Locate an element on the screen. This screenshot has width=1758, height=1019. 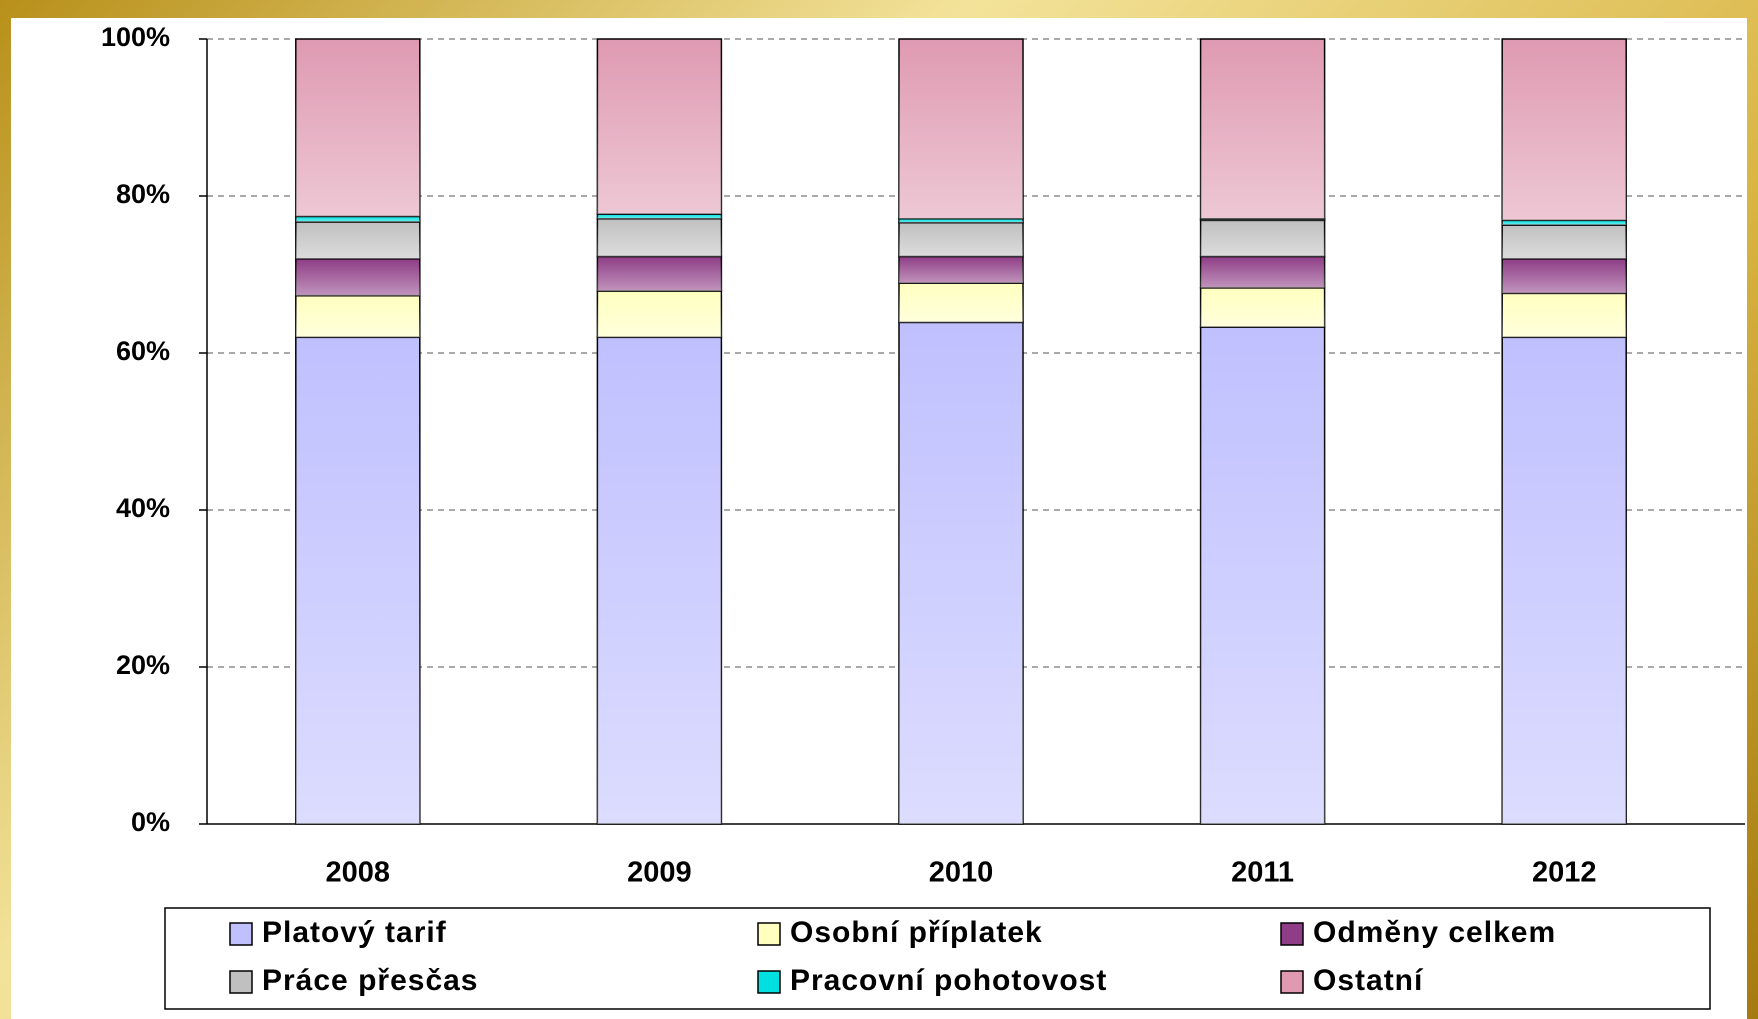
x-tick-label: 2012 is located at coordinates (1564, 873).